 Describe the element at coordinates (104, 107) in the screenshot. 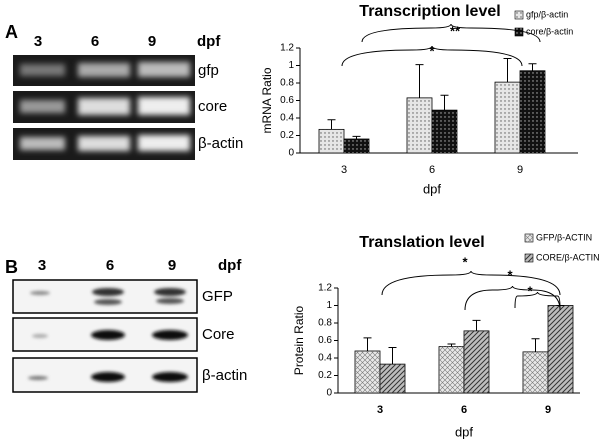

I see `gel-a` at that location.